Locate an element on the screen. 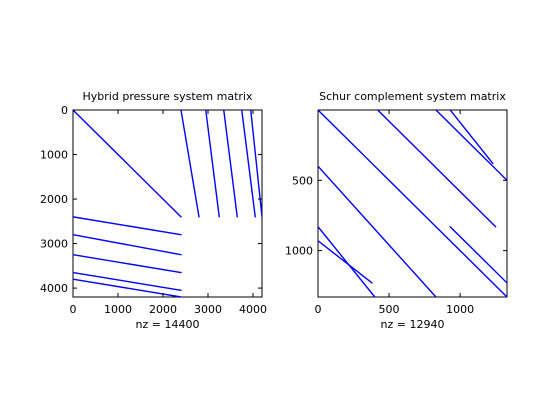 Image resolution: width=560 pixels, height=420 pixels. y-tick-label: 500 is located at coordinates (302, 180).